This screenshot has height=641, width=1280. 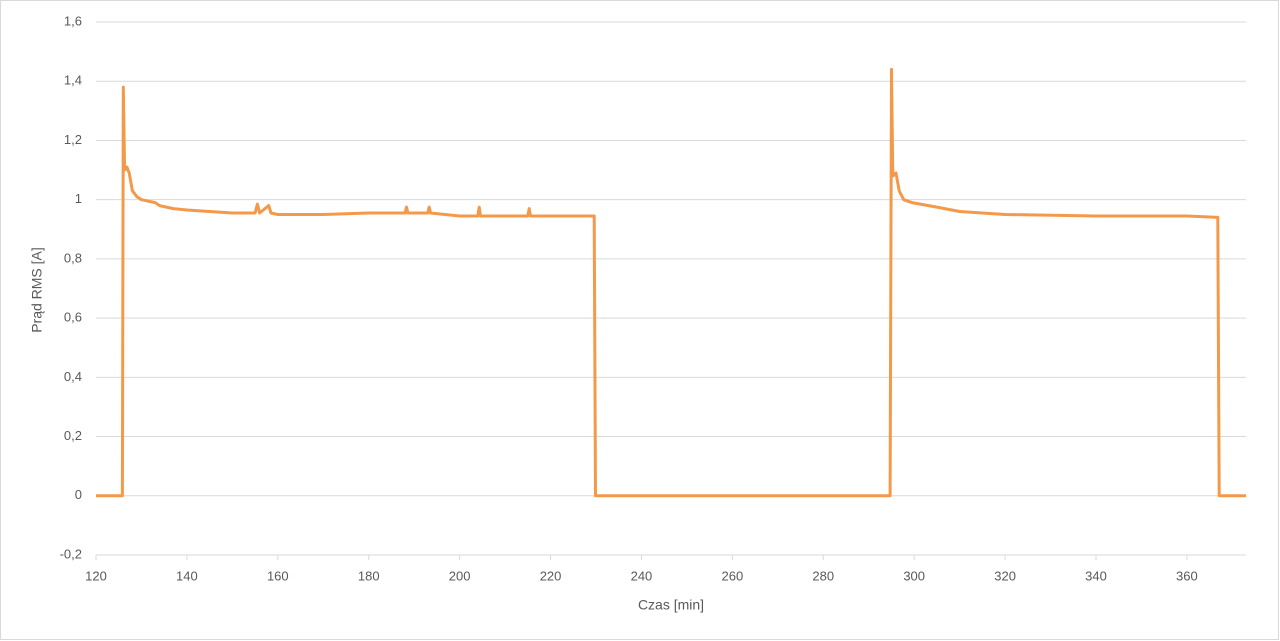 What do you see at coordinates (1005, 575) in the screenshot?
I see `x-tick-label: 320` at bounding box center [1005, 575].